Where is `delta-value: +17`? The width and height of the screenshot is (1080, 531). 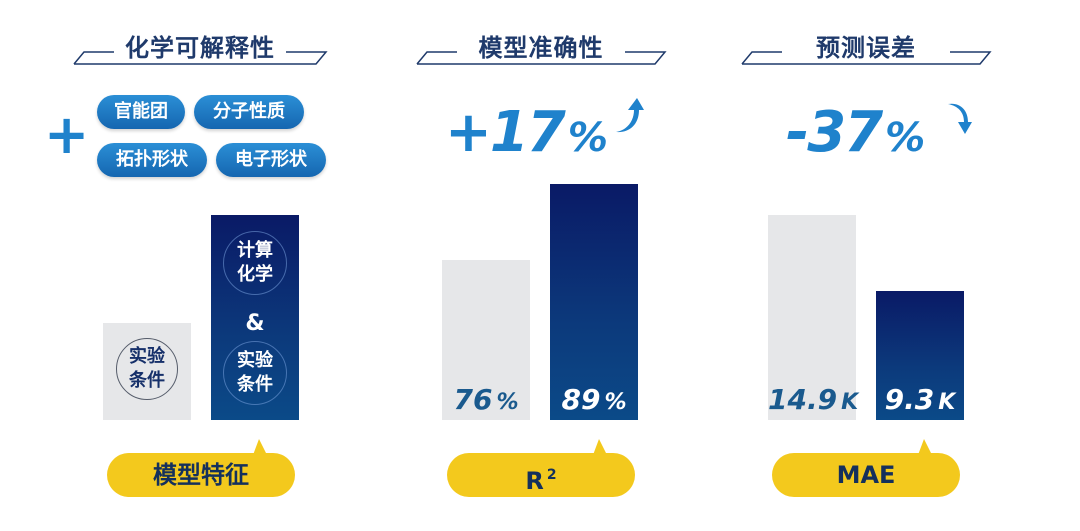 delta-value: +17 is located at coordinates (505, 132).